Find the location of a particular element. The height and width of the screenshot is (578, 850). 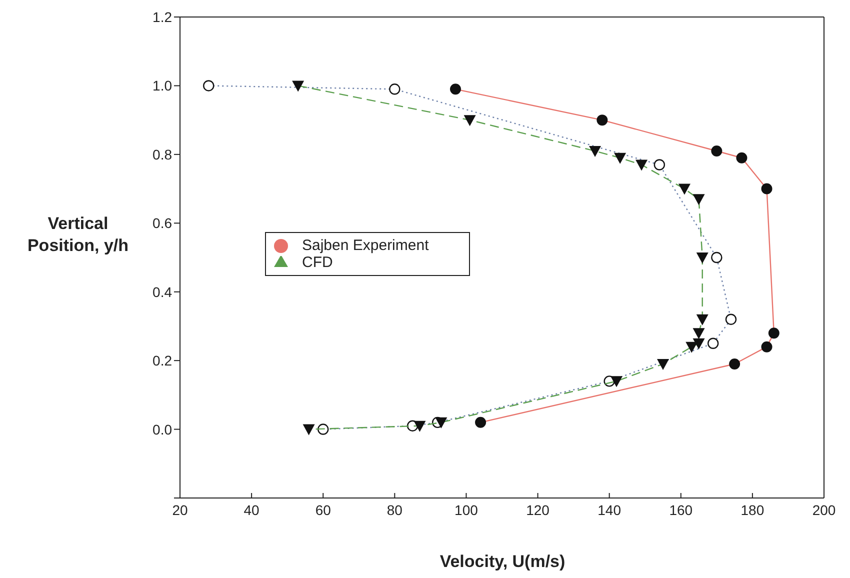

x-tick-label: 40 is located at coordinates (252, 510).